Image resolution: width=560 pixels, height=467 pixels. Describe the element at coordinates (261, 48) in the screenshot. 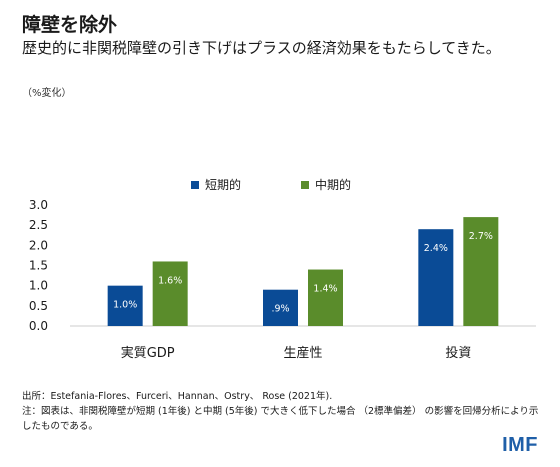

I see `chart-subtitle: 歴史的に非関税障壁の引き下げはプラスの経済効果をもたらしてきた。` at that location.